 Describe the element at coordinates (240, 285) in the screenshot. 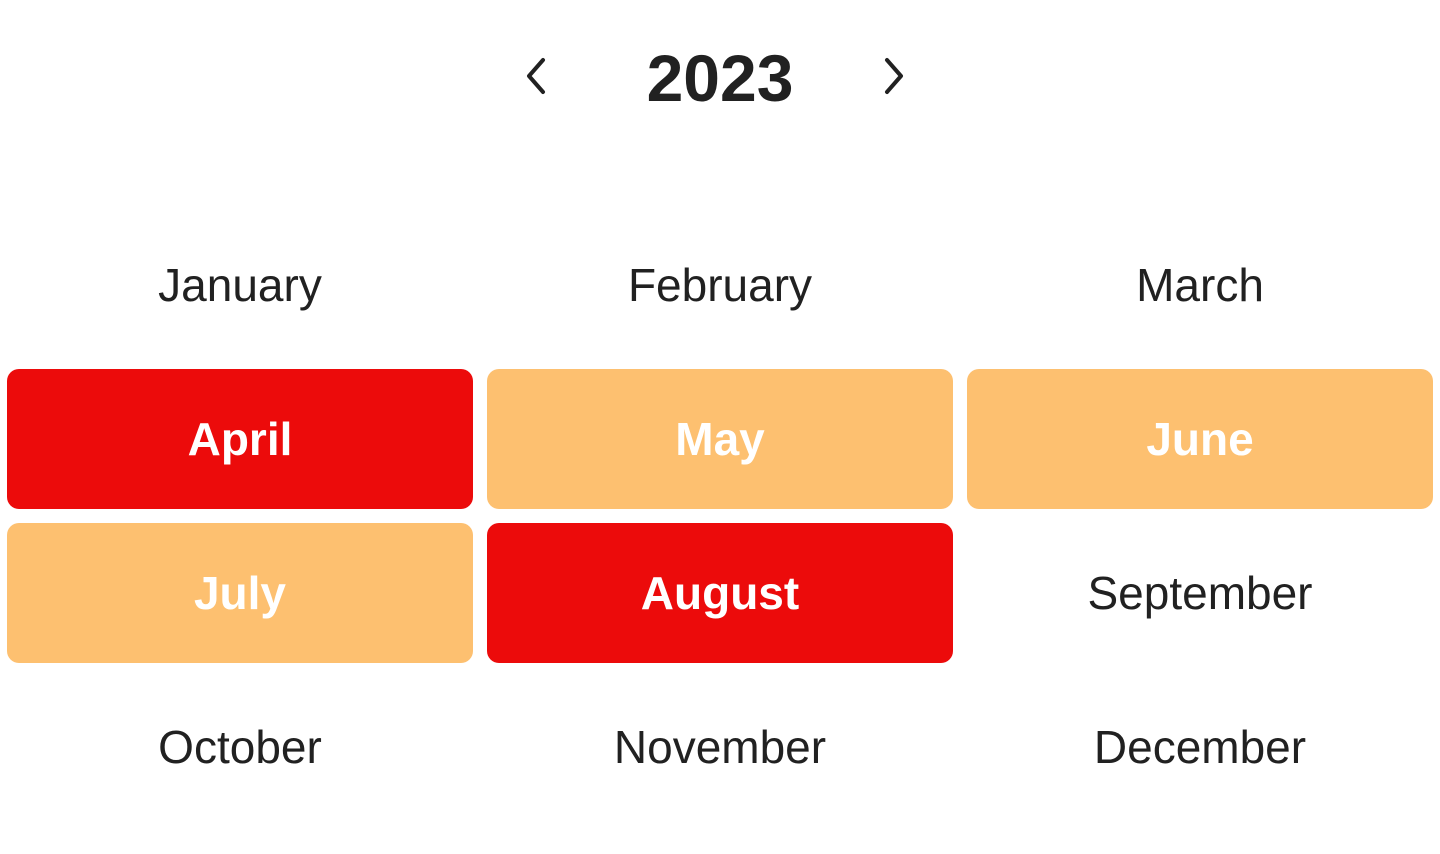

I see `month-cell-january: January` at that location.